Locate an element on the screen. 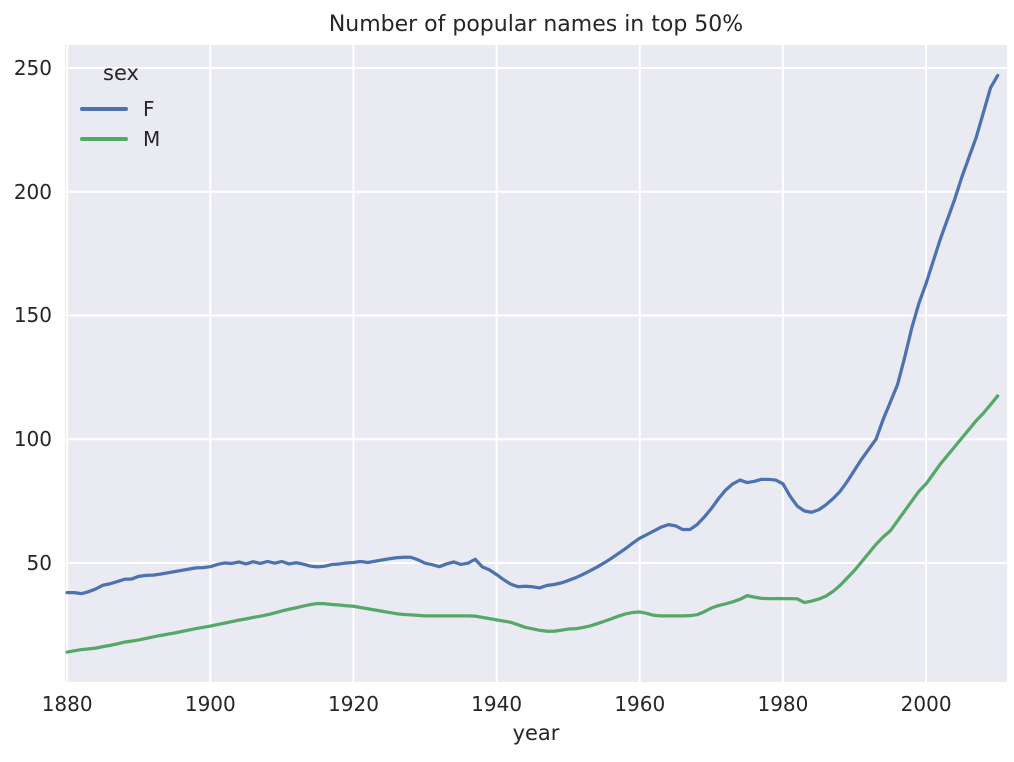 The width and height of the screenshot is (1014, 762). x-tick-label: 1880 is located at coordinates (67, 704).